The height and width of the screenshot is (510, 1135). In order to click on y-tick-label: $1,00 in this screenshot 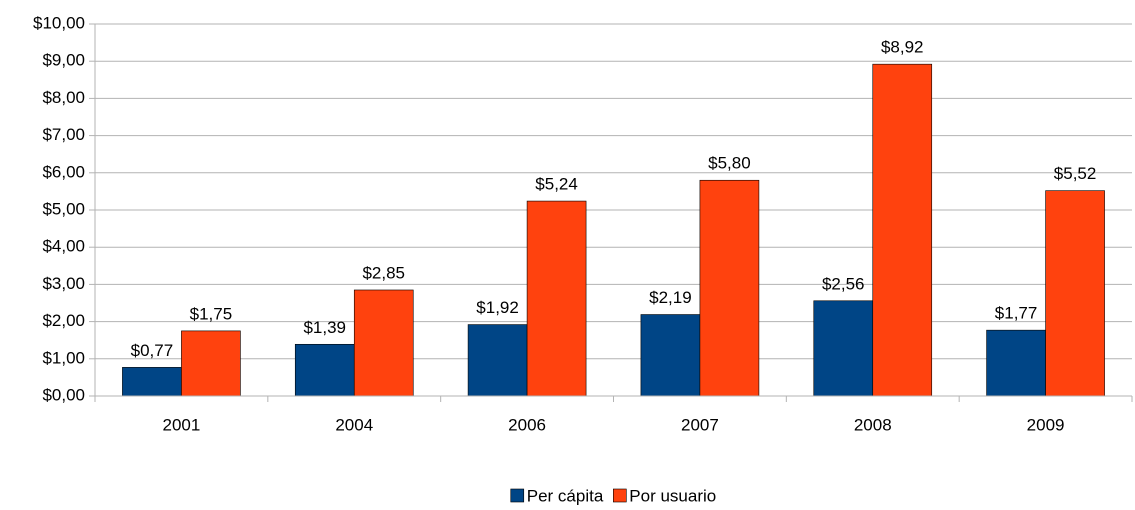, I will do `click(63, 357)`.